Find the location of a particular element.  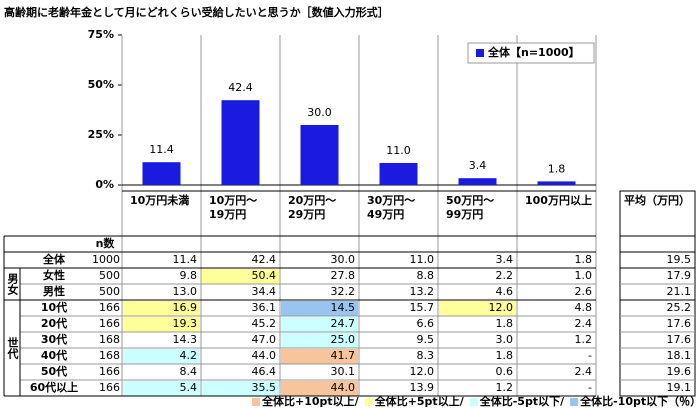

value-label: 1.8 is located at coordinates (557, 168).